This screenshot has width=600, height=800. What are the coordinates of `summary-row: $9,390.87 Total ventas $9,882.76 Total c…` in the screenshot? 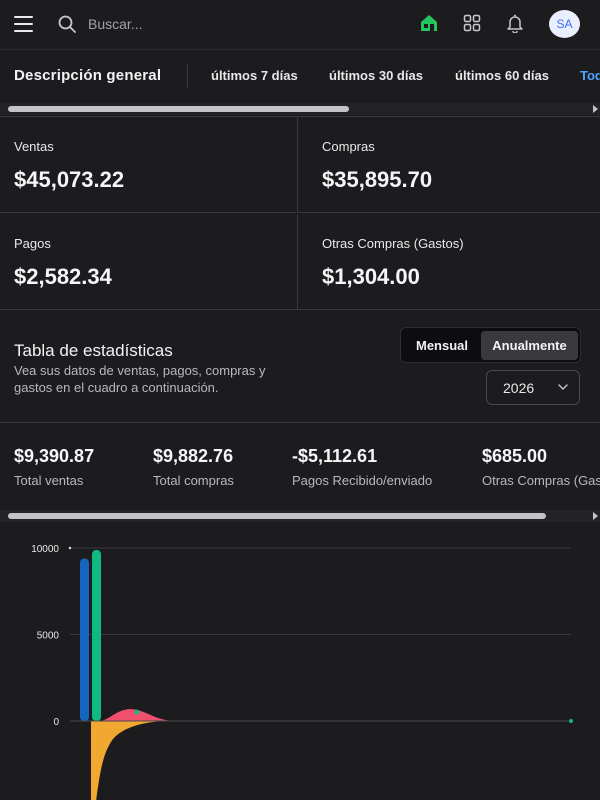 It's located at (300, 467).